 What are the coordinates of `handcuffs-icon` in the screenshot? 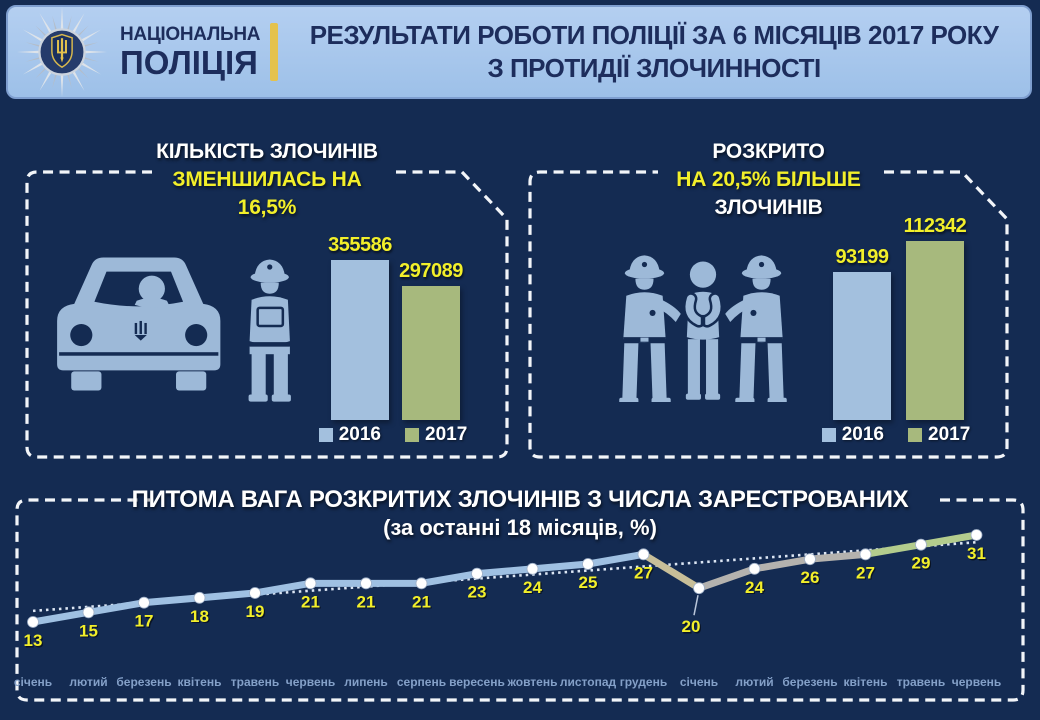 It's located at (703, 320).